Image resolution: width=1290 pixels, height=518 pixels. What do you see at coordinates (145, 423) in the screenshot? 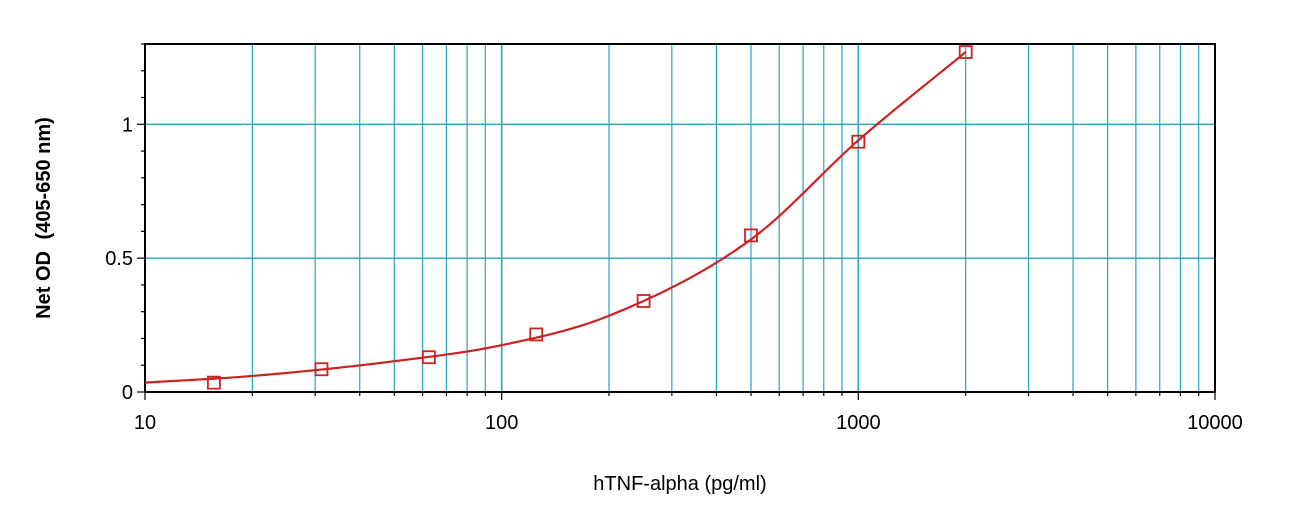
I see `x-tick-label: 10` at bounding box center [145, 423].